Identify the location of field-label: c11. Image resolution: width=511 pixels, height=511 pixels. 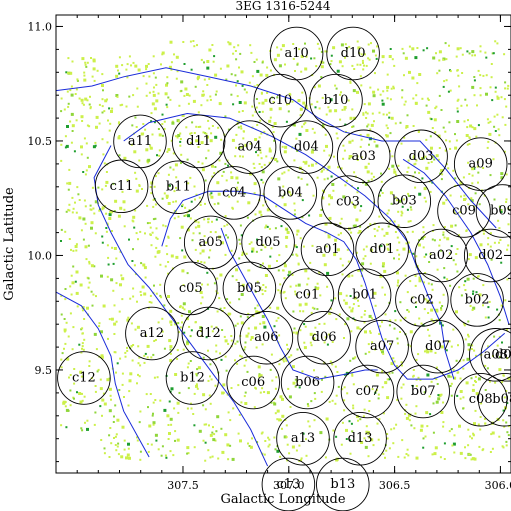
(122, 186).